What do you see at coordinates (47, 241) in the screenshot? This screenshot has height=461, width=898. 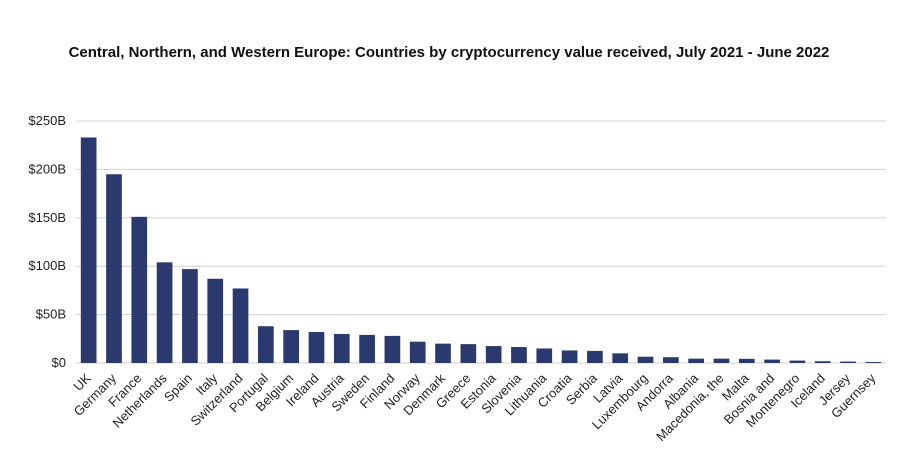 I see `y-axis-ticks: $0 $50B $100B $150B $200B $250B` at bounding box center [47, 241].